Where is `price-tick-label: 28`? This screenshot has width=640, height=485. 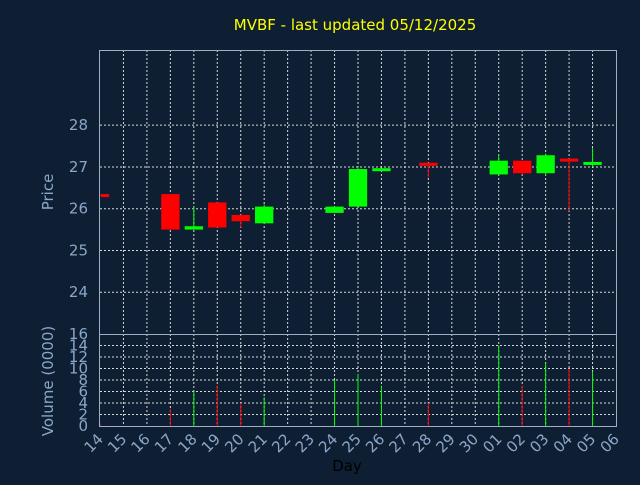 price-tick-label: 28 is located at coordinates (78, 125).